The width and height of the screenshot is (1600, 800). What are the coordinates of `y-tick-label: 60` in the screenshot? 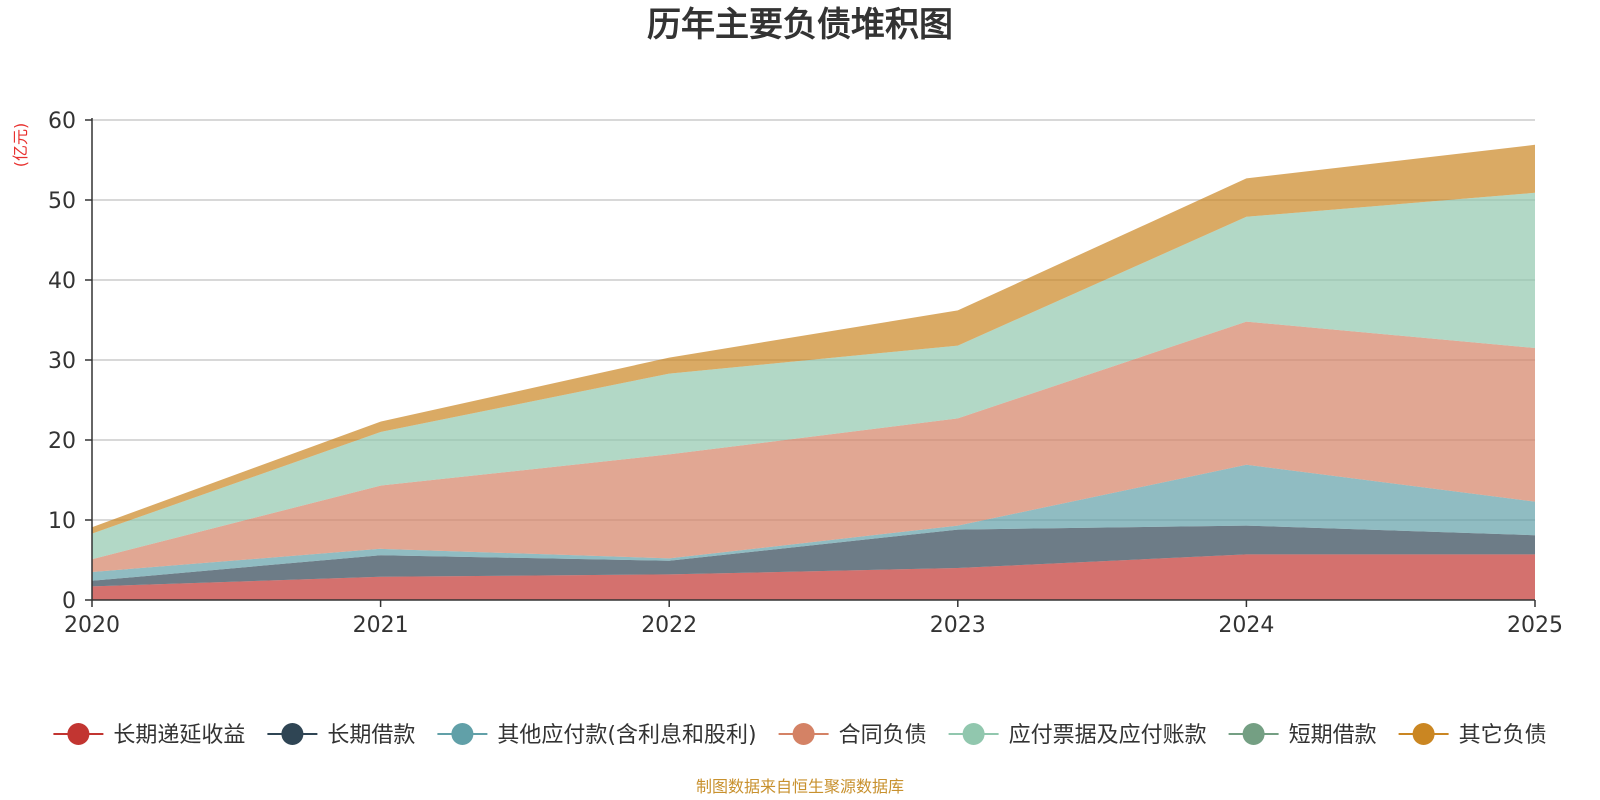 It's located at (62, 121).